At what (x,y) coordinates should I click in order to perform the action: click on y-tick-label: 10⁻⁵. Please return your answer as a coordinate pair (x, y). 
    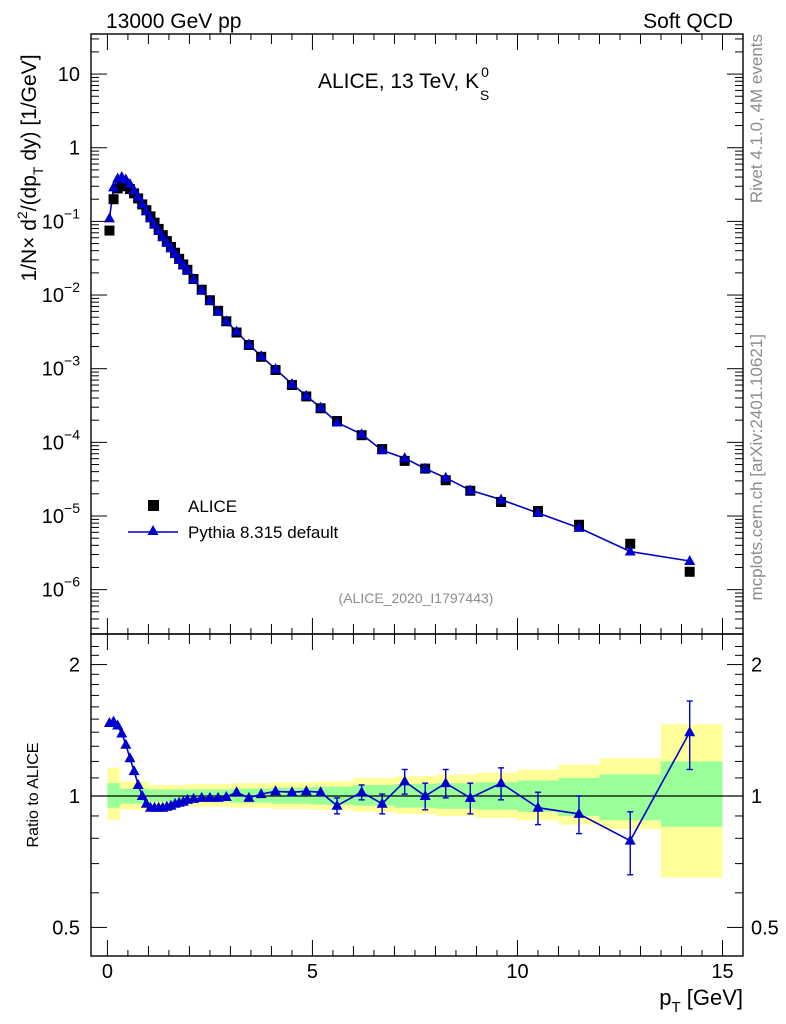
    Looking at the image, I should click on (61, 514).